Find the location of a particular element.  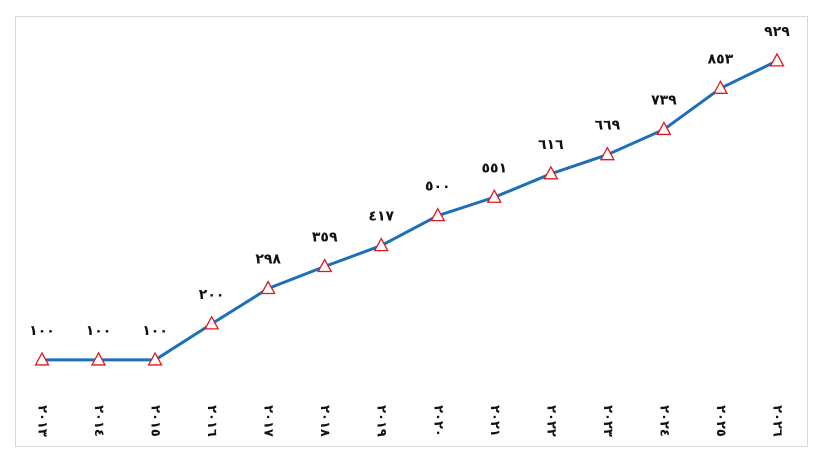

x-tick-label: ٢٠٢١ is located at coordinates (494, 421).